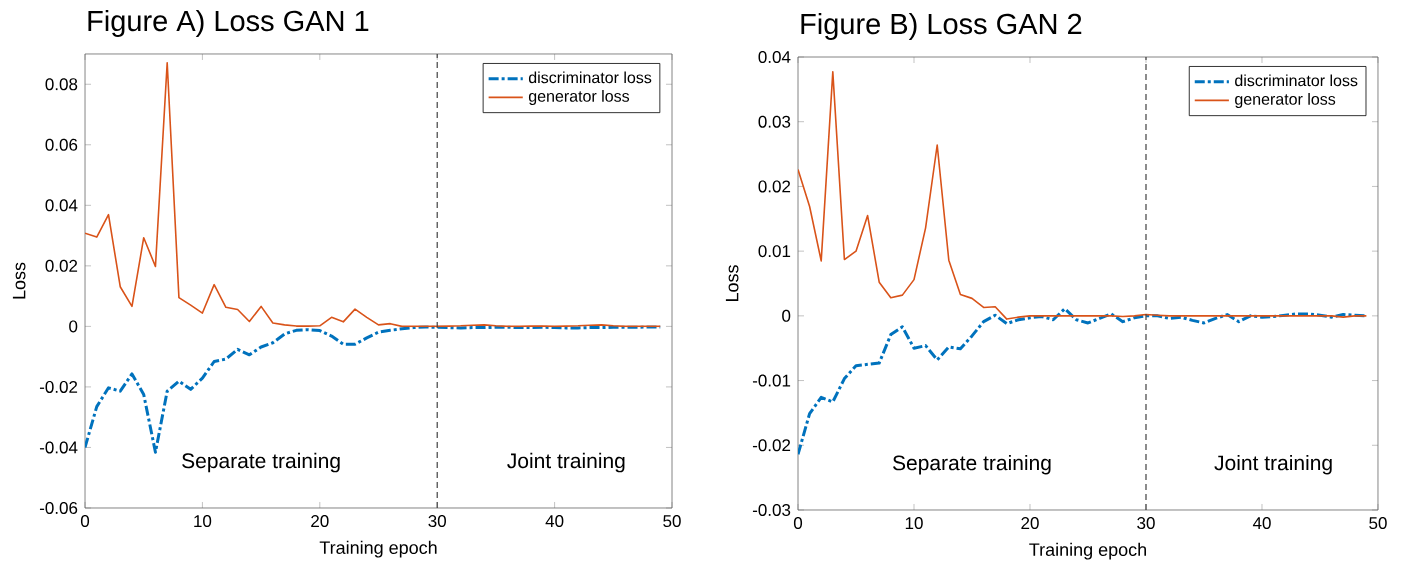 Image resolution: width=1413 pixels, height=567 pixels. What do you see at coordinates (58, 447) in the screenshot?
I see `y-tick-label: -0.04` at bounding box center [58, 447].